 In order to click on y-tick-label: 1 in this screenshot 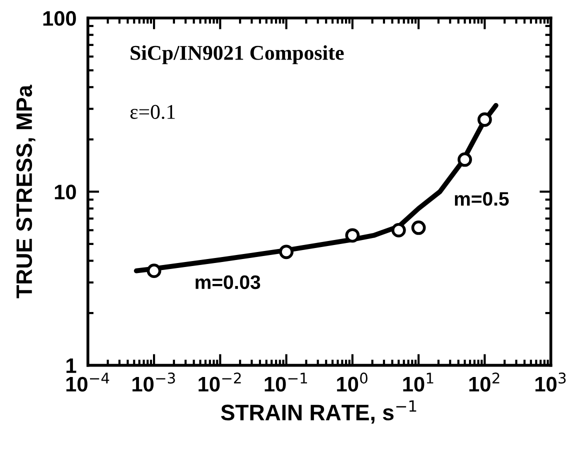, I will do `click(71, 365)`.